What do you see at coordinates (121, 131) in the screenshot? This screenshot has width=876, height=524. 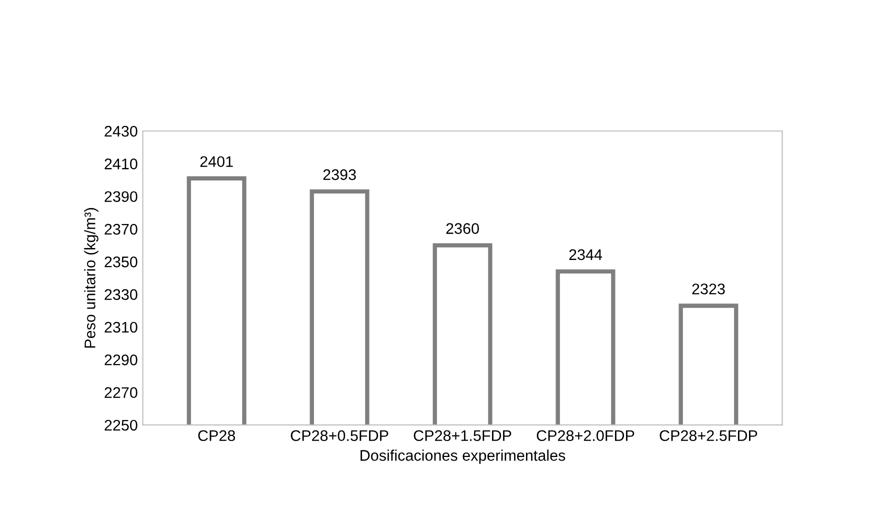 I see `y-tick-label: 2430` at bounding box center [121, 131].